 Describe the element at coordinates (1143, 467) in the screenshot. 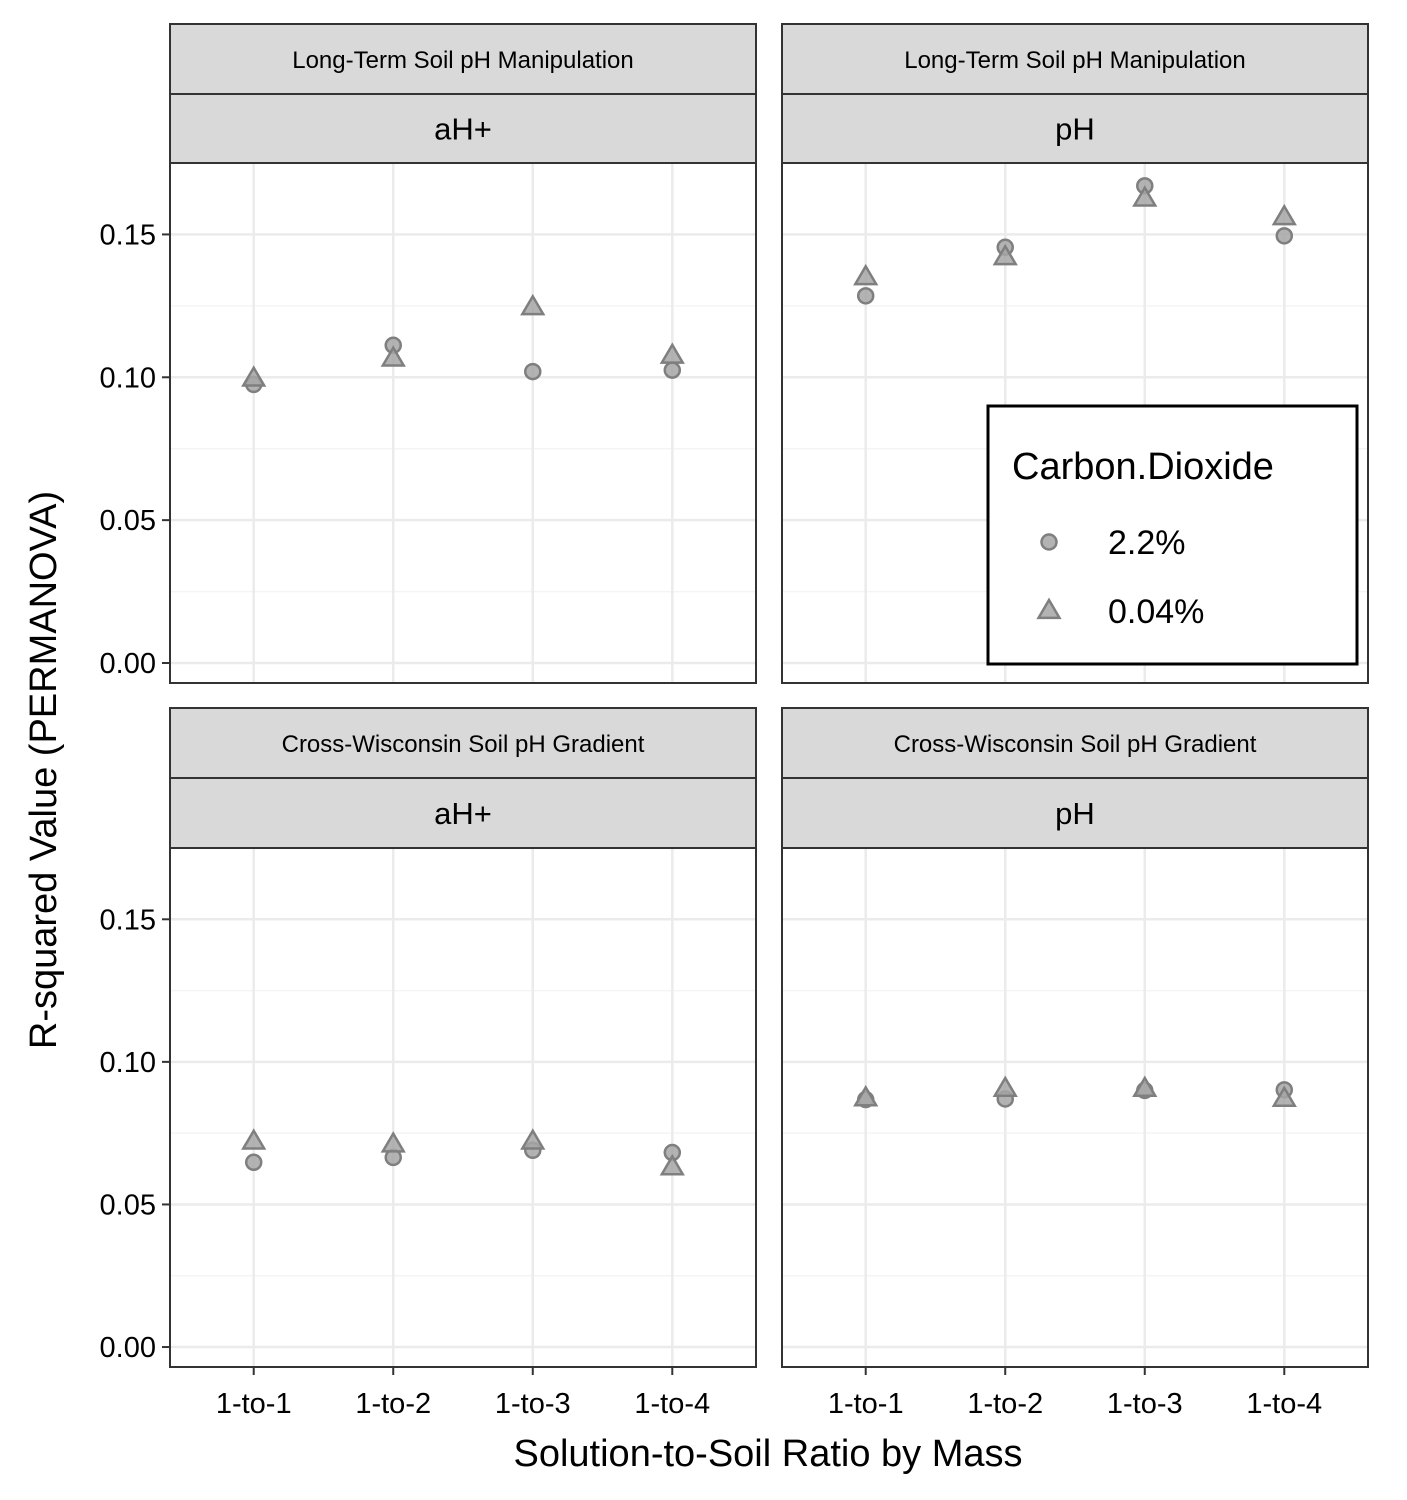

I see `legend-title: Carbon.Dioxide` at that location.